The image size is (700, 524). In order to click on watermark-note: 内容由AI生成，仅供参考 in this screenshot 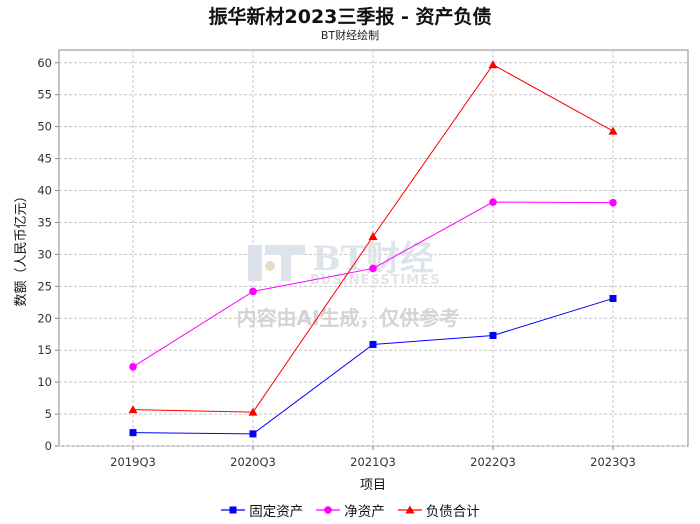, I will do `click(348, 318)`.